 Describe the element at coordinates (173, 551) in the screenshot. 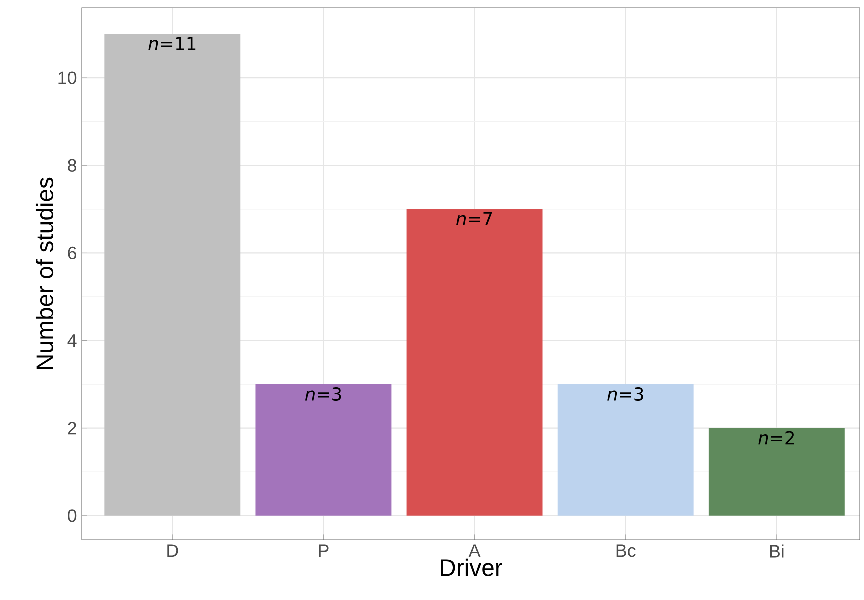

I see `x-tick-label: D` at that location.